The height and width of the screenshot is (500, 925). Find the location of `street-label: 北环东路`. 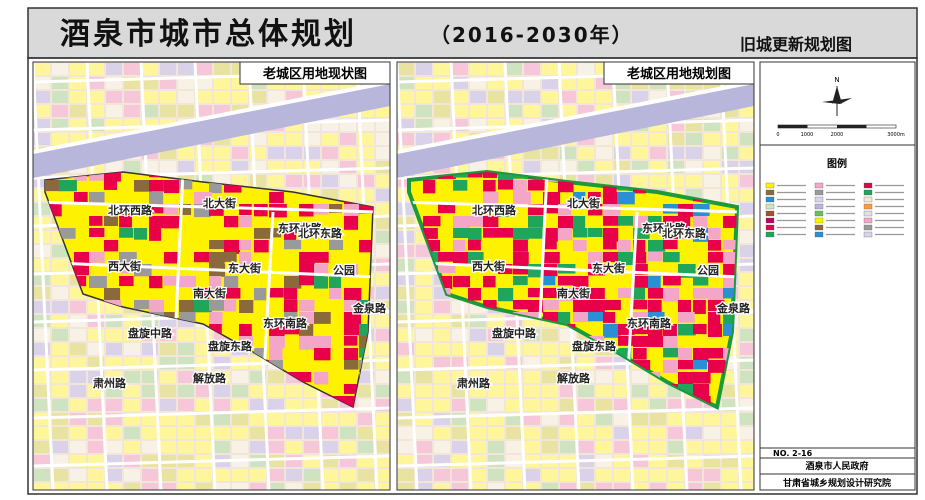

street-label: 北环东路 is located at coordinates (684, 233).